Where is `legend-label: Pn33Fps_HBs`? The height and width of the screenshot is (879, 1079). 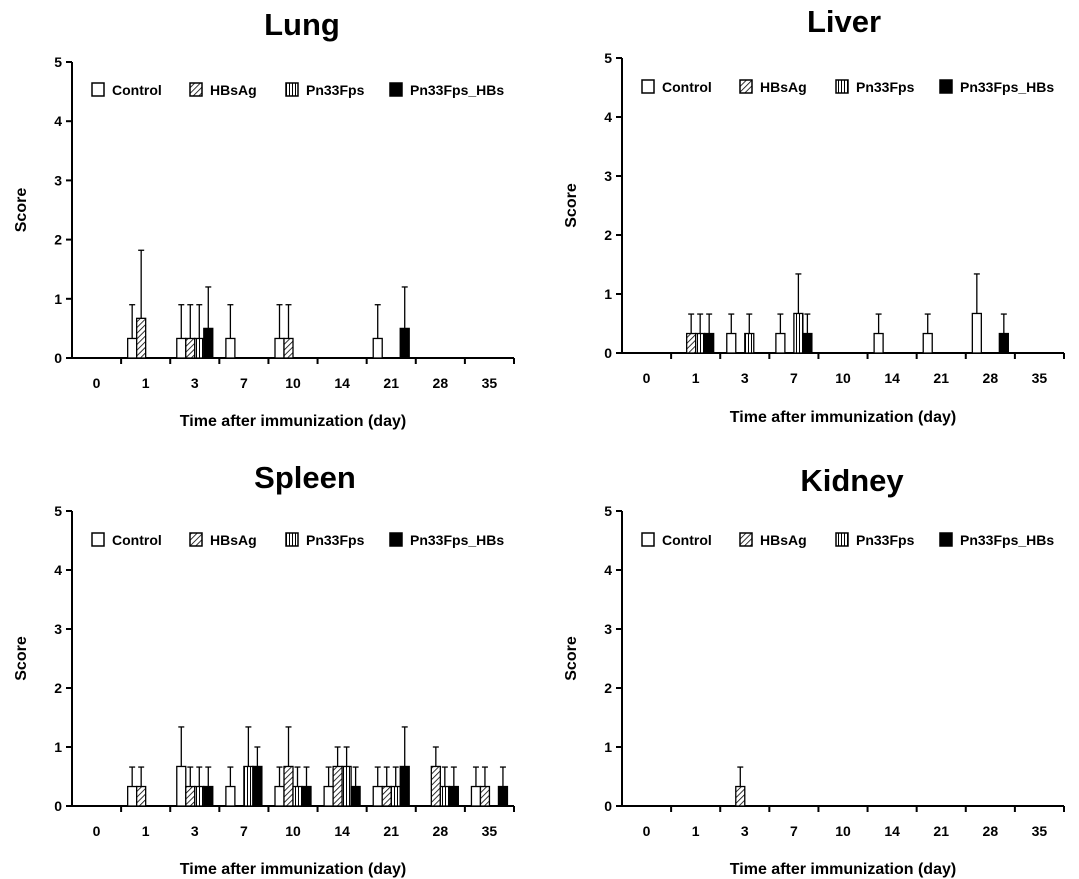 legend-label: Pn33Fps_HBs is located at coordinates (457, 540).